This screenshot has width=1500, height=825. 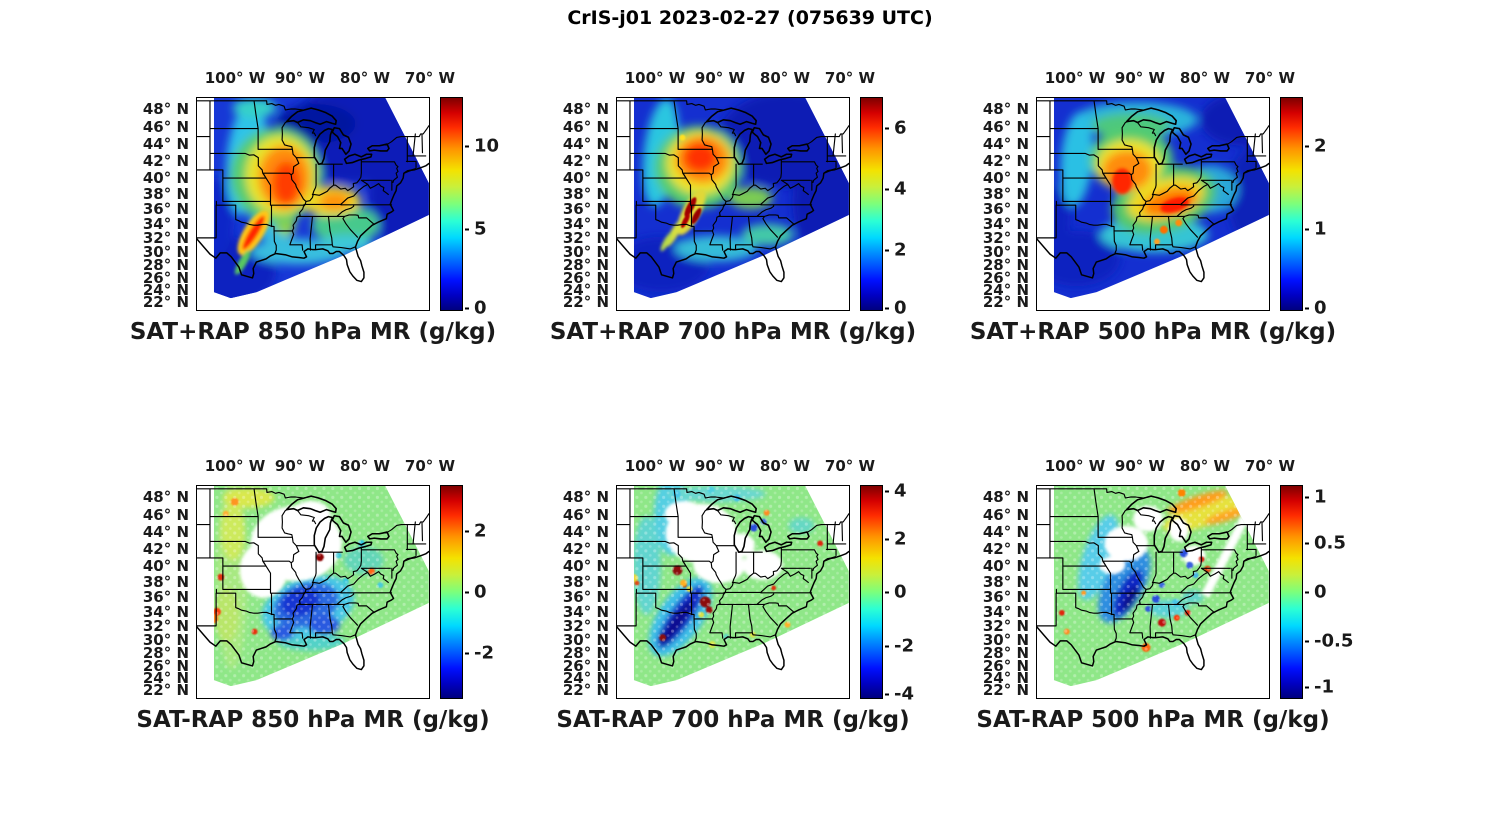 What do you see at coordinates (476, 229) in the screenshot?
I see `colorbar-tick-label: 5` at bounding box center [476, 229].